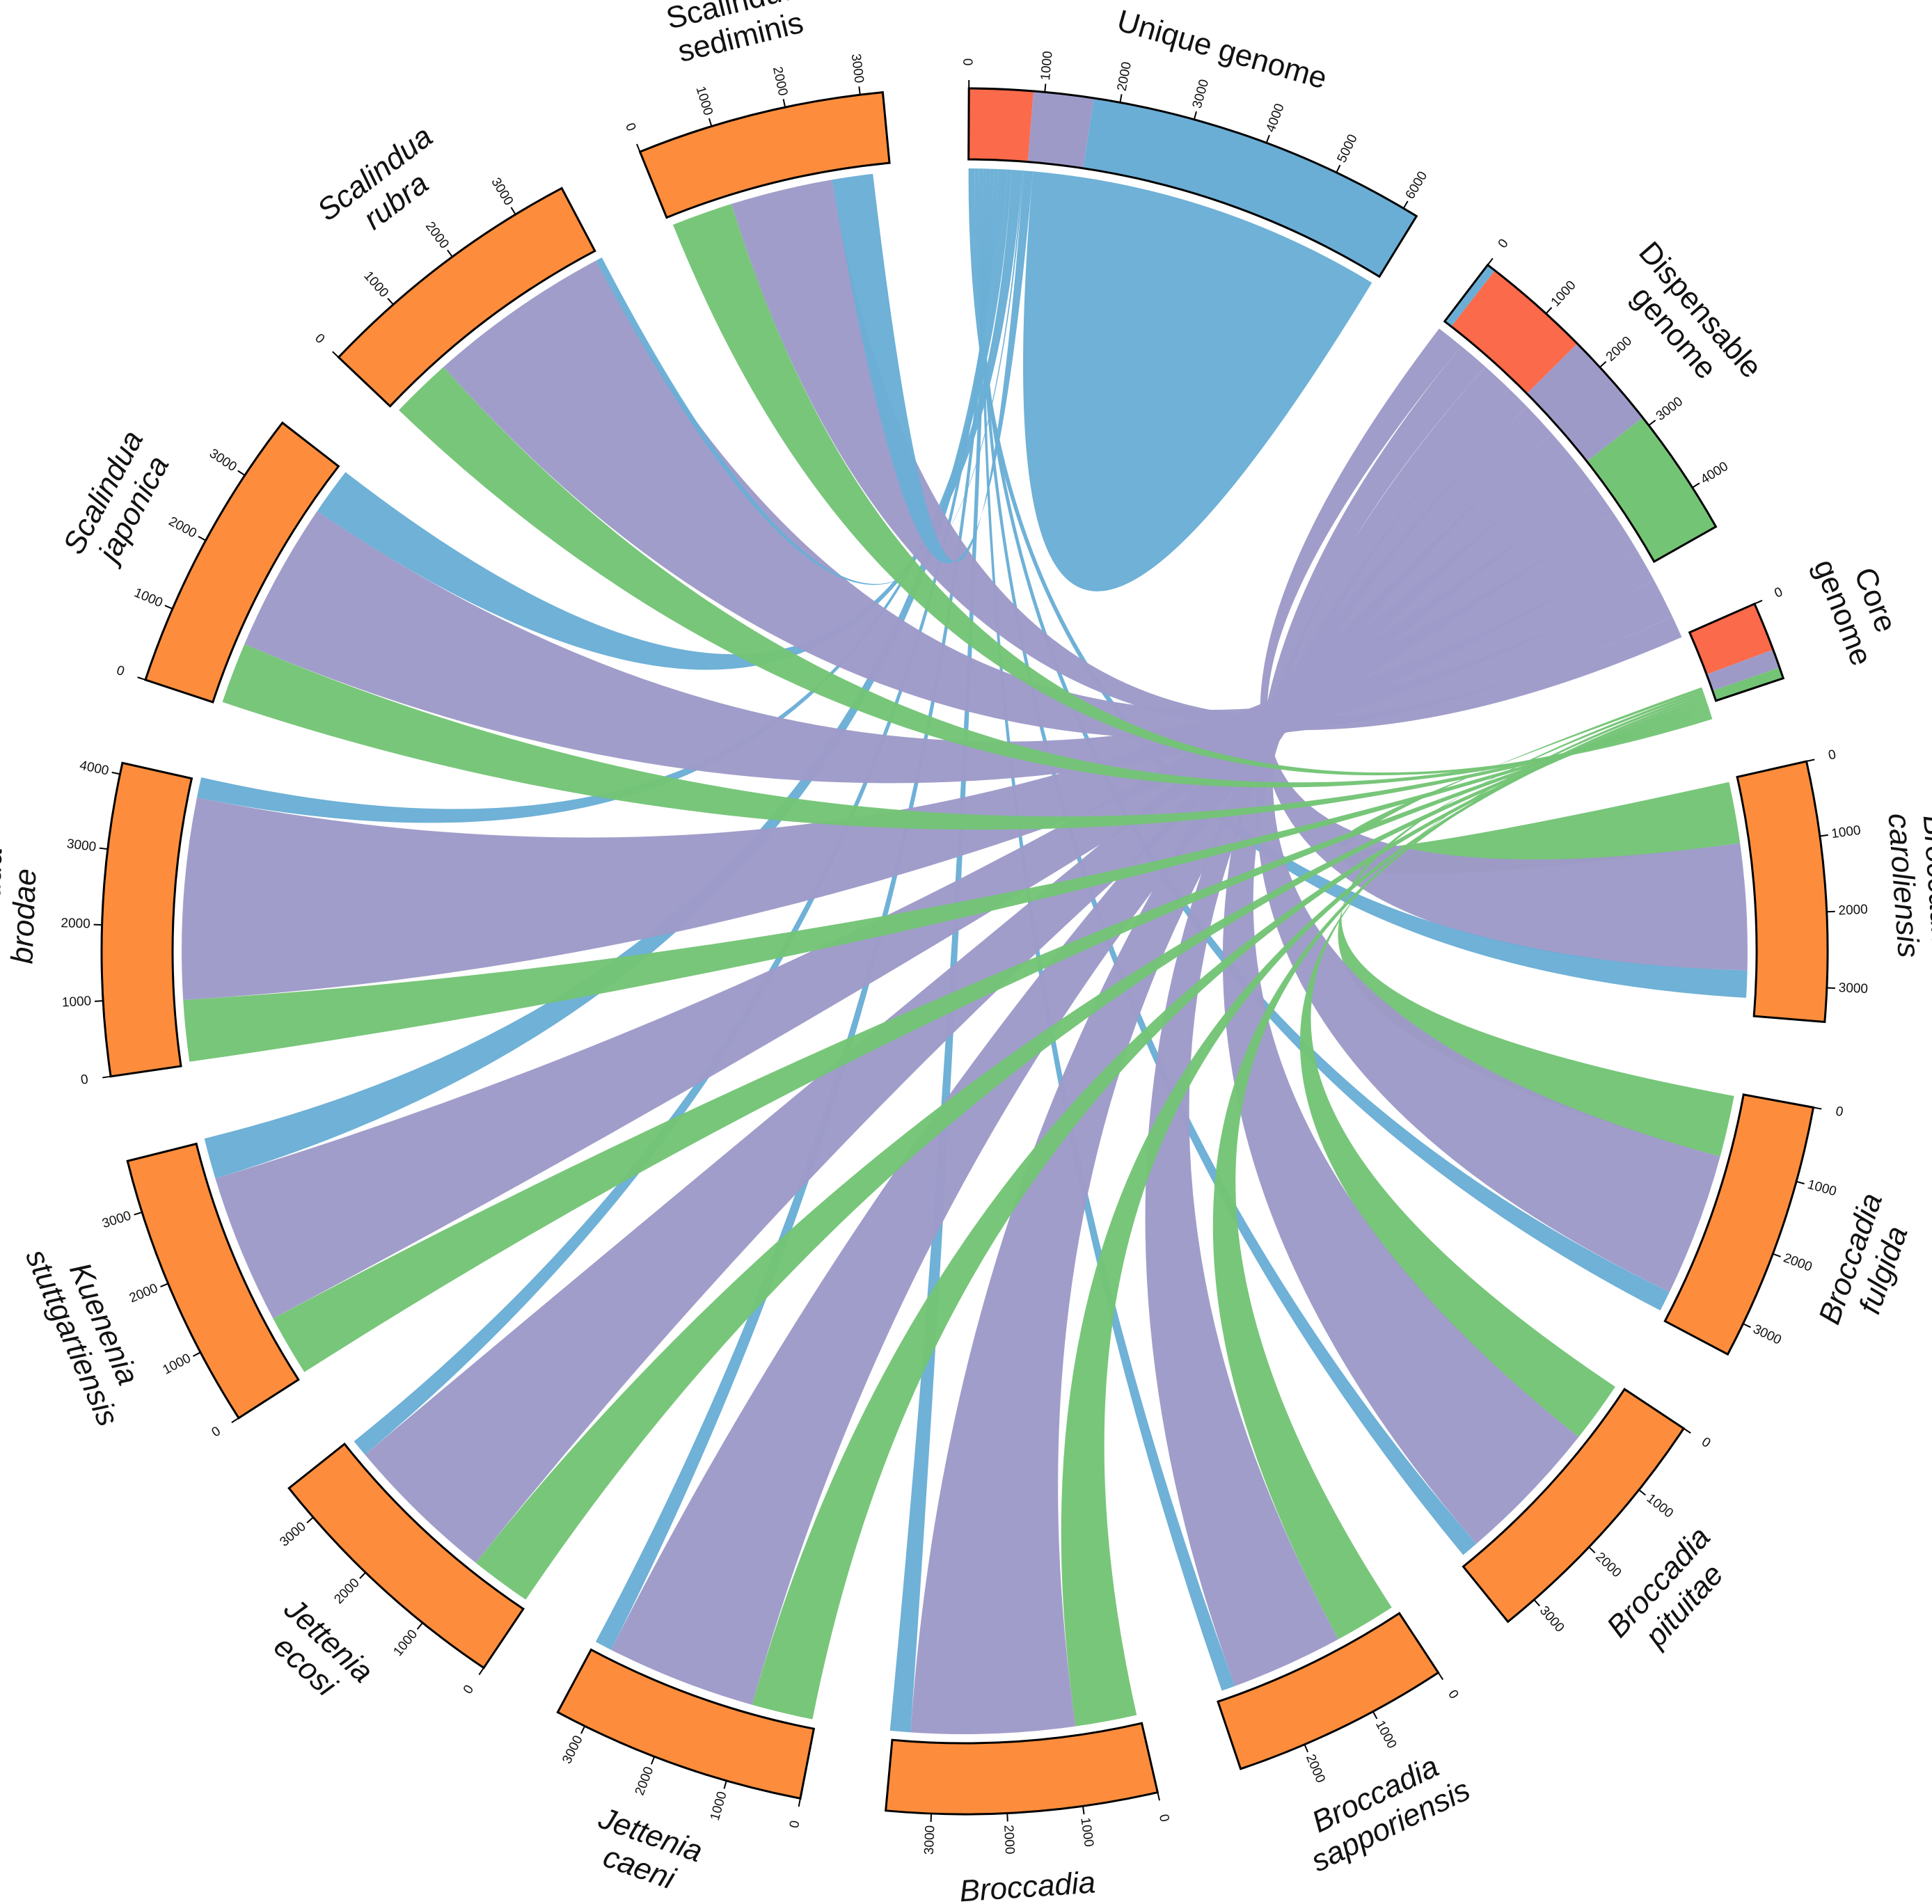 This screenshot has height=1904, width=1932. What do you see at coordinates (1201, 94) in the screenshot?
I see `tick-label-unique-3000: 3000` at bounding box center [1201, 94].